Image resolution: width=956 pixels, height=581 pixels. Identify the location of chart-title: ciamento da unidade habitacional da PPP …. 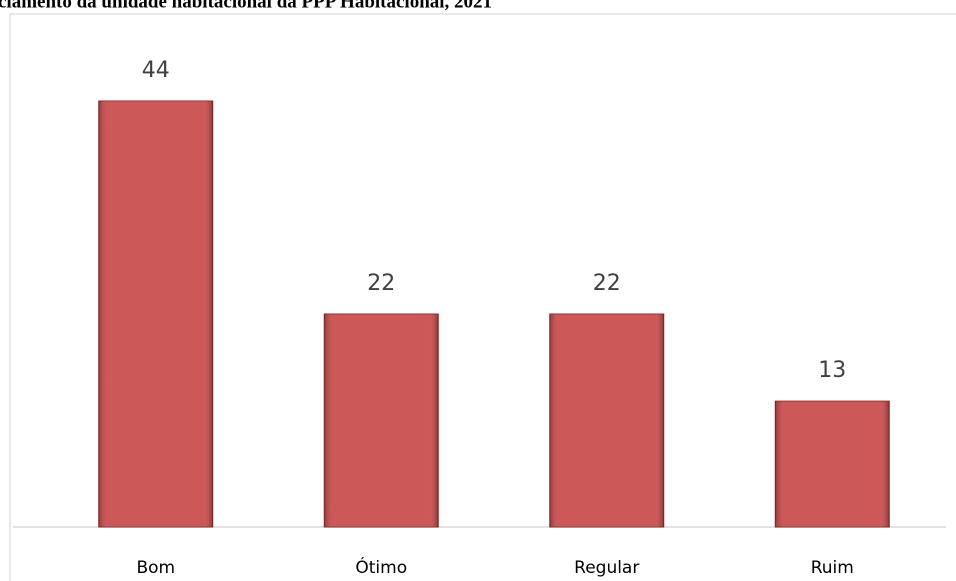
(246, 6).